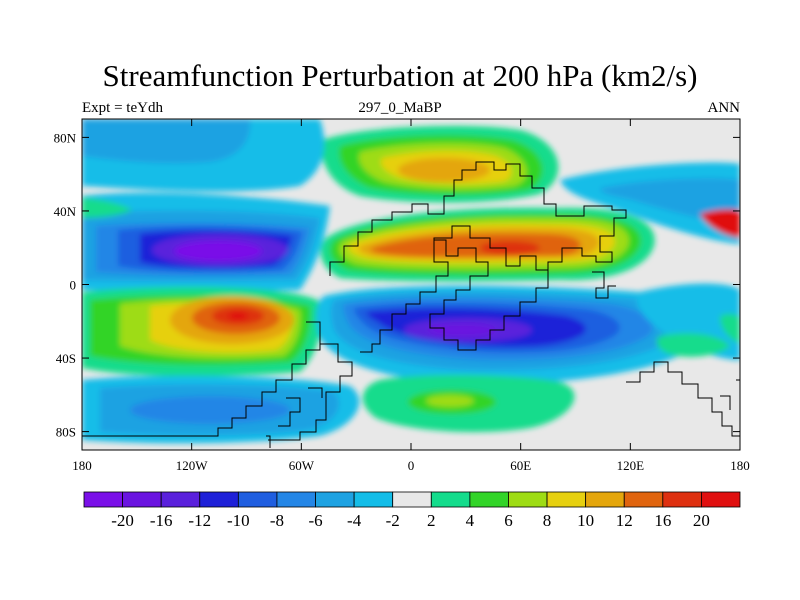  Describe the element at coordinates (400, 108) in the screenshot. I see `time-label: 297_0_MaBP` at that location.